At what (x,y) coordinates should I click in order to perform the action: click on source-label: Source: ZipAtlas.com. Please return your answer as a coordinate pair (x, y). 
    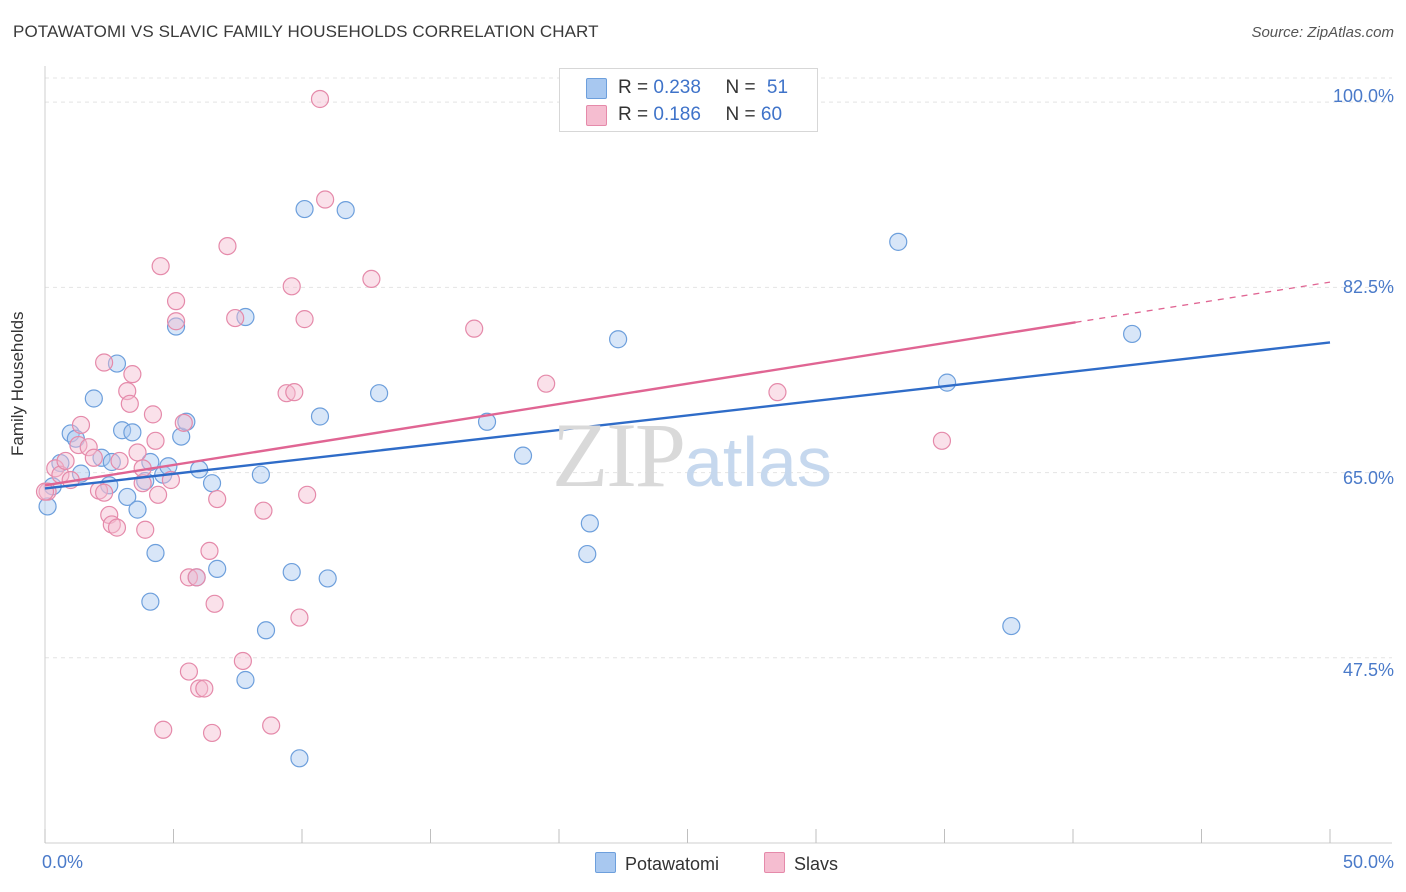
    Looking at the image, I should click on (1322, 32).